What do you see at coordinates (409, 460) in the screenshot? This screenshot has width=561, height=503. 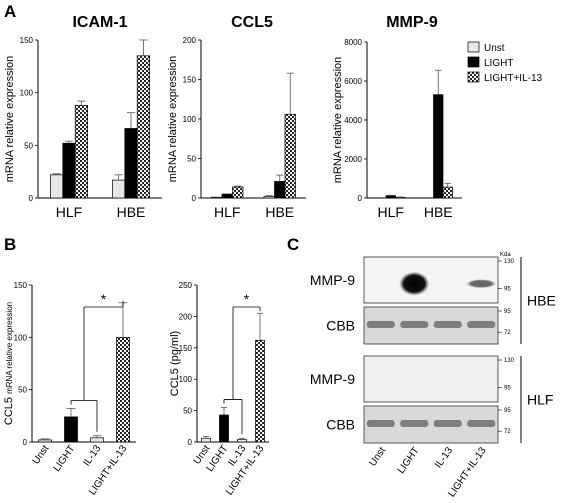 I see `lane-label: LIGHT` at bounding box center [409, 460].